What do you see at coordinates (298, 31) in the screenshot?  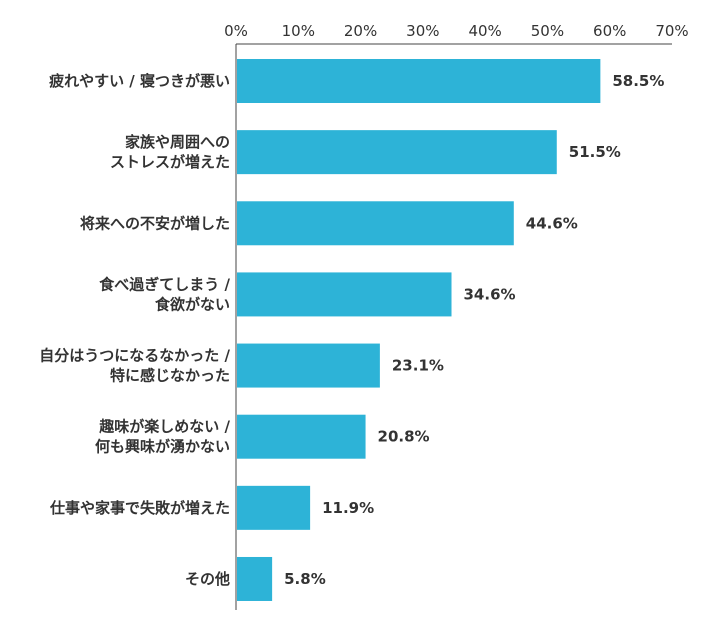 I see `x-tick-label: 10%` at bounding box center [298, 31].